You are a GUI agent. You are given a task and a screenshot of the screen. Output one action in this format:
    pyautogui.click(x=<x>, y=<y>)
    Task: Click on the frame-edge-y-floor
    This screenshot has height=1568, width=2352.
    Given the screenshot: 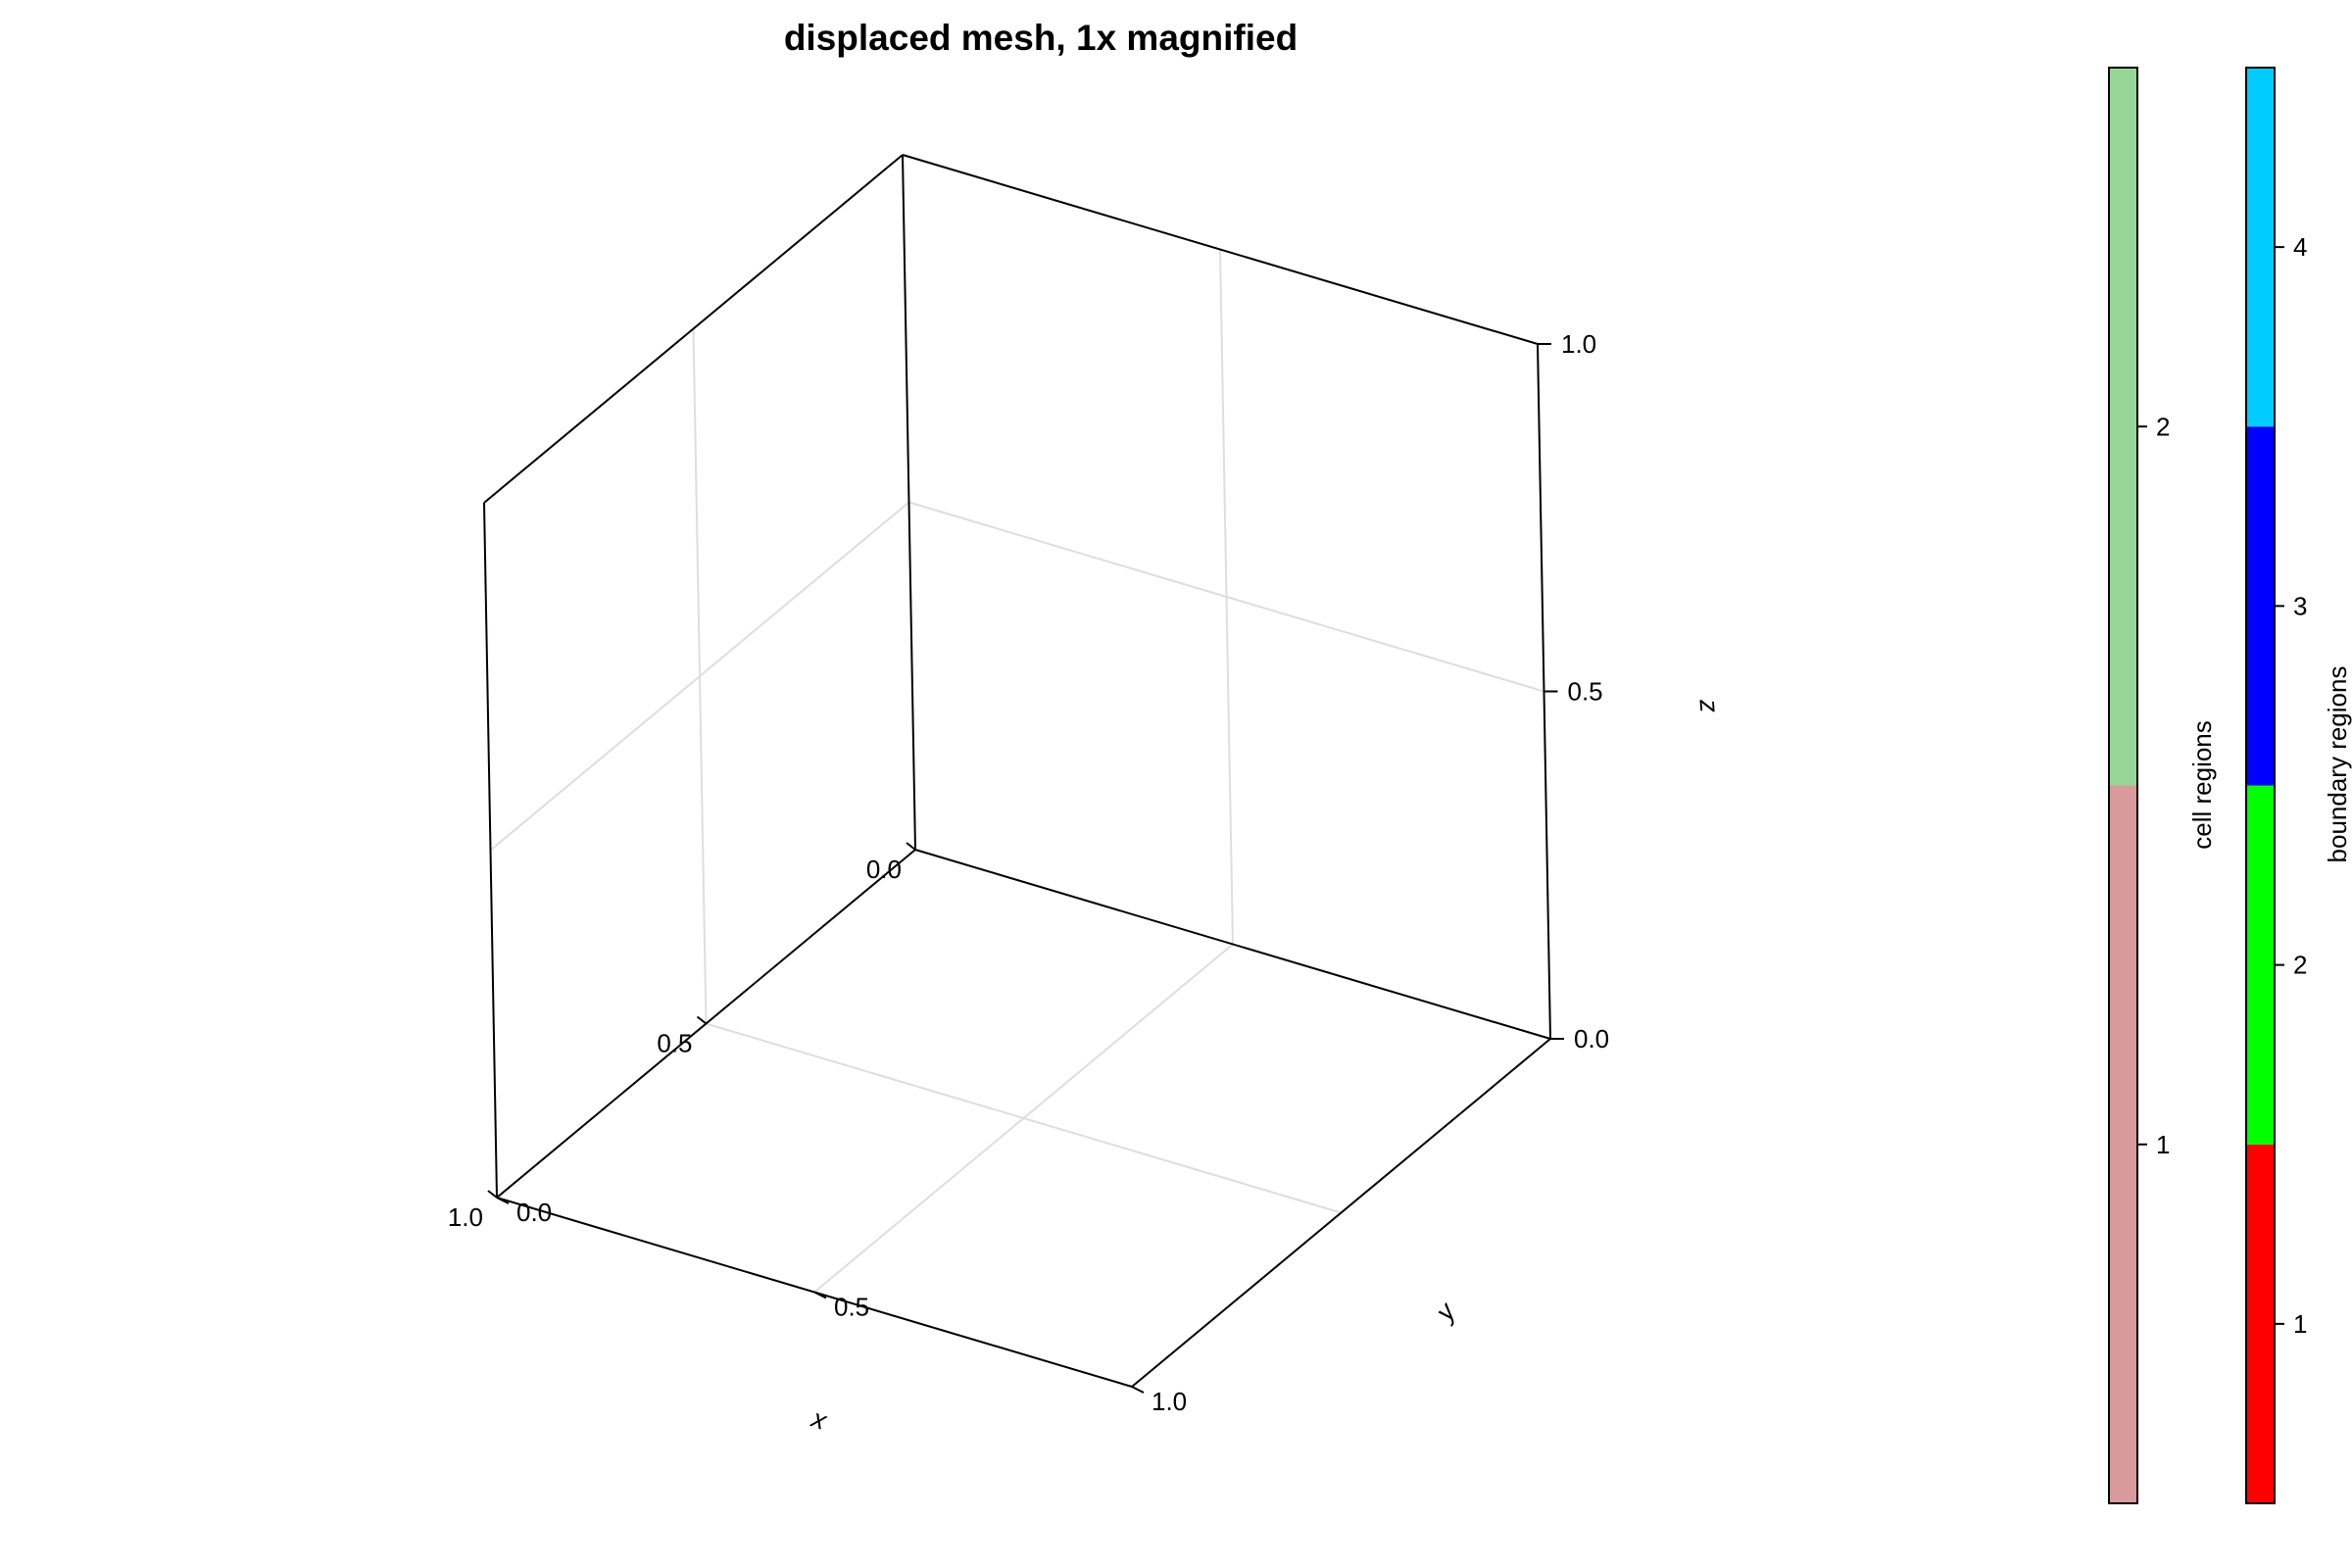 What is the action you would take?
    pyautogui.click(x=1232, y=944)
    